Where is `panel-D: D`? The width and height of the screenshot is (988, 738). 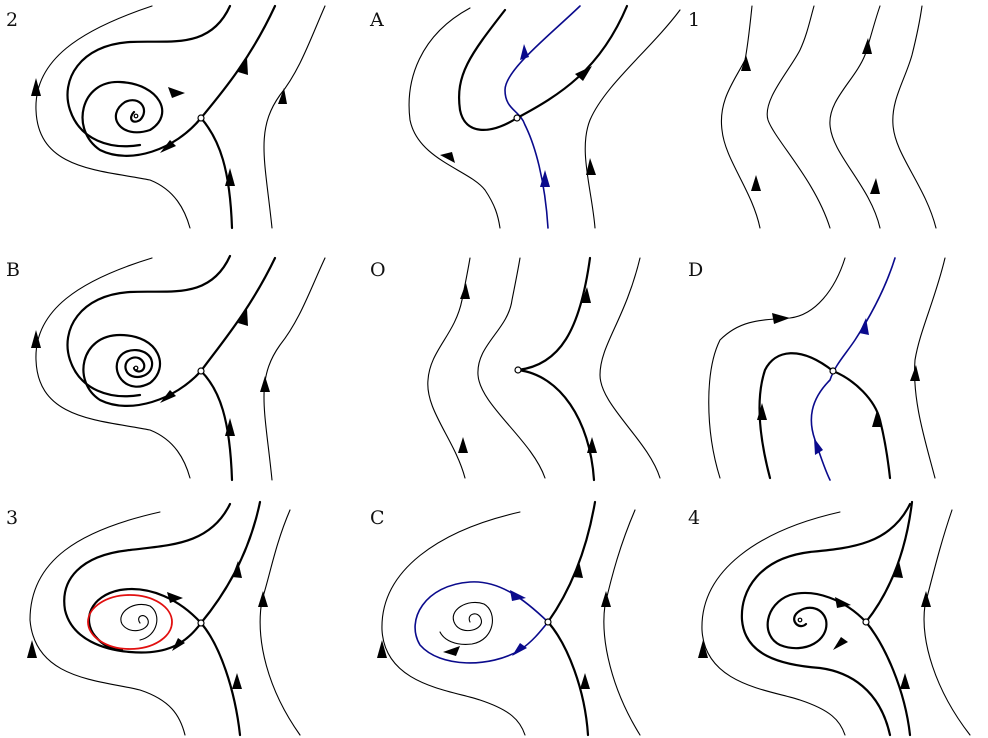 panel-D: D is located at coordinates (817, 369).